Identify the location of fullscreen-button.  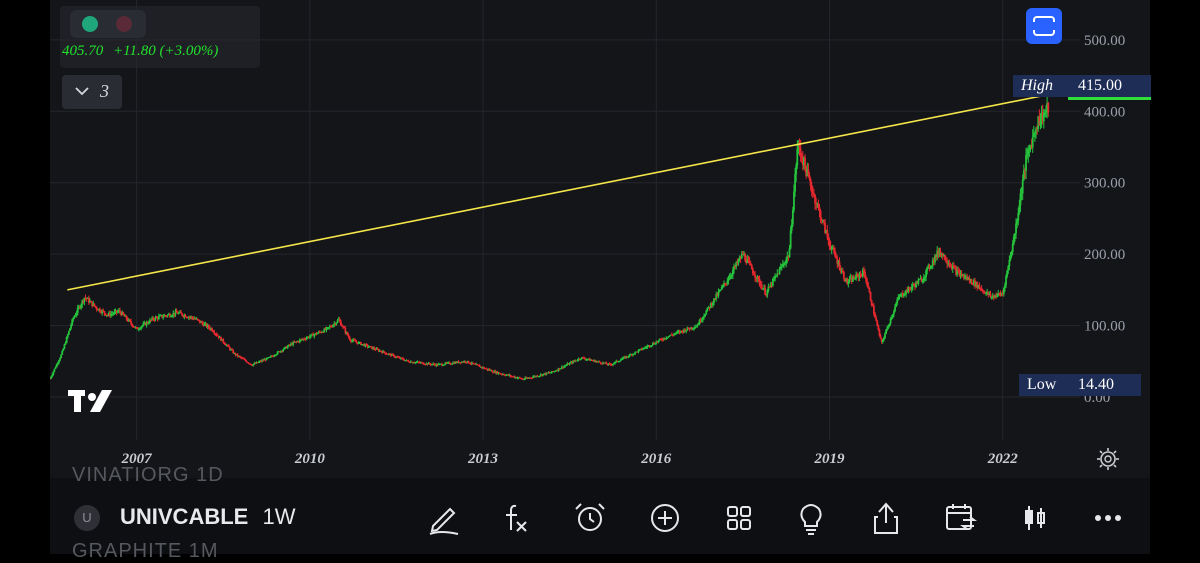
(1044, 26).